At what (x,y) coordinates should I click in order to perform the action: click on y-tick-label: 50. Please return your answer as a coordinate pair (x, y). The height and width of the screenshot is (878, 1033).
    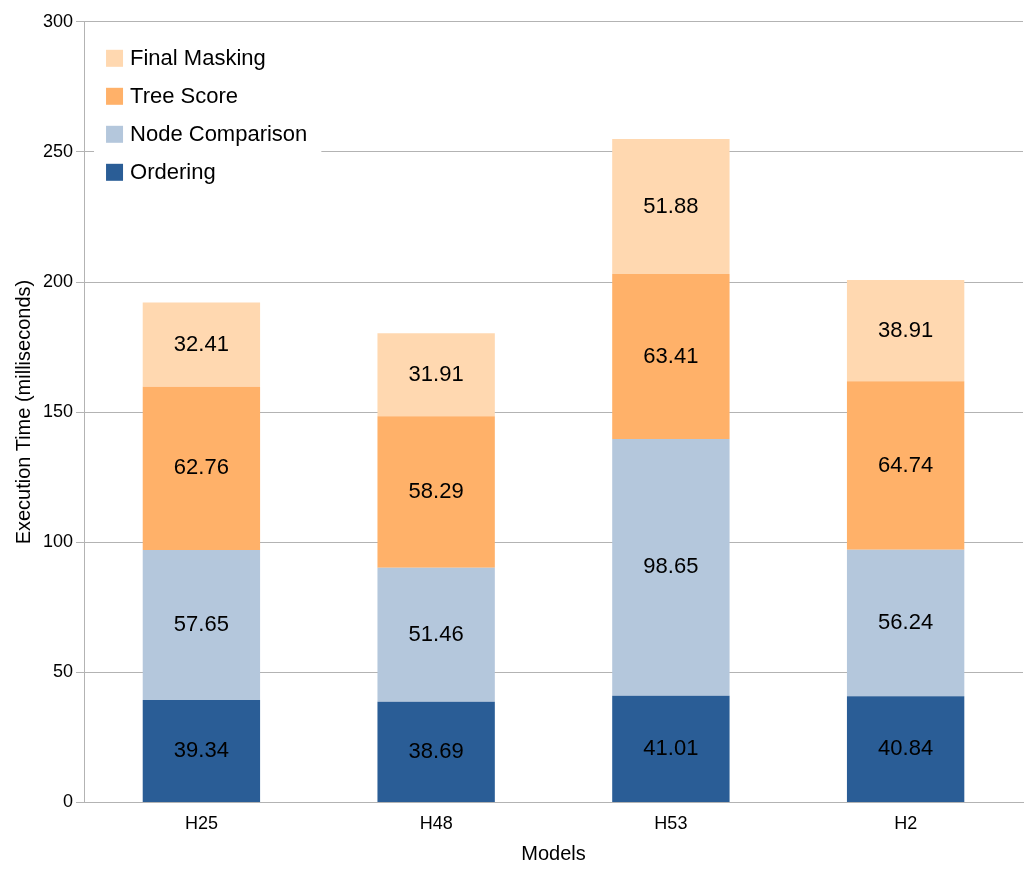
    Looking at the image, I should click on (63, 671).